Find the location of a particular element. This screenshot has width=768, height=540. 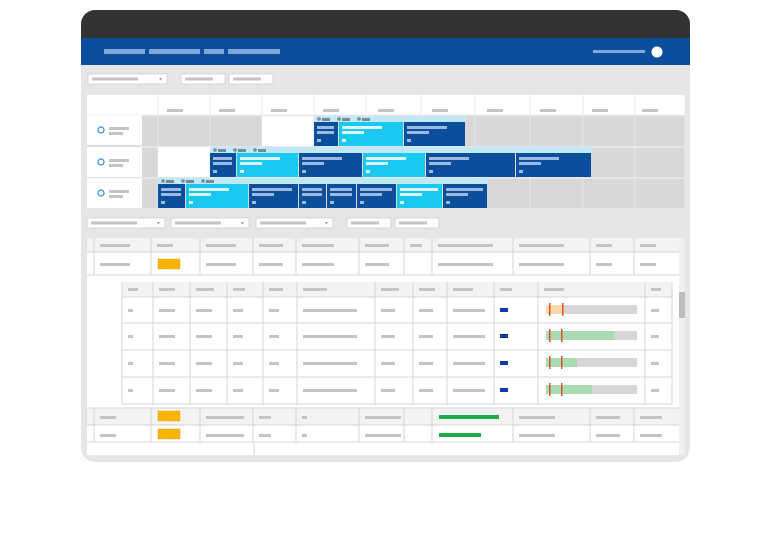

gantt-header is located at coordinates (386, 105).